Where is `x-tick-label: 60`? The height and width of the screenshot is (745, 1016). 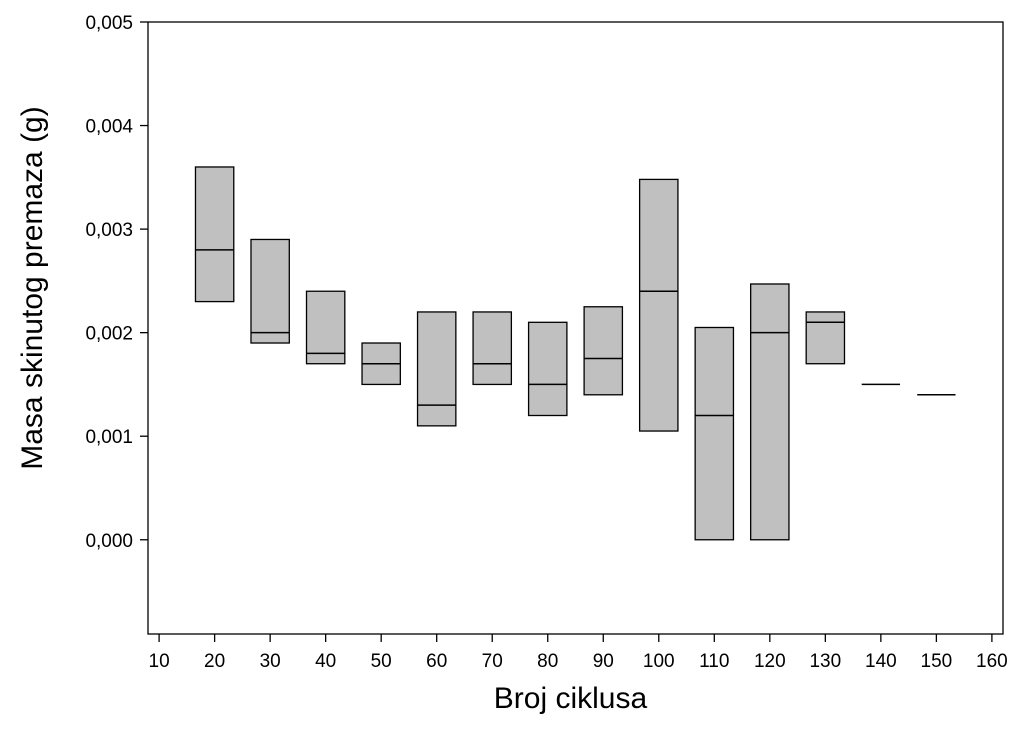
x-tick-label: 60 is located at coordinates (436, 661).